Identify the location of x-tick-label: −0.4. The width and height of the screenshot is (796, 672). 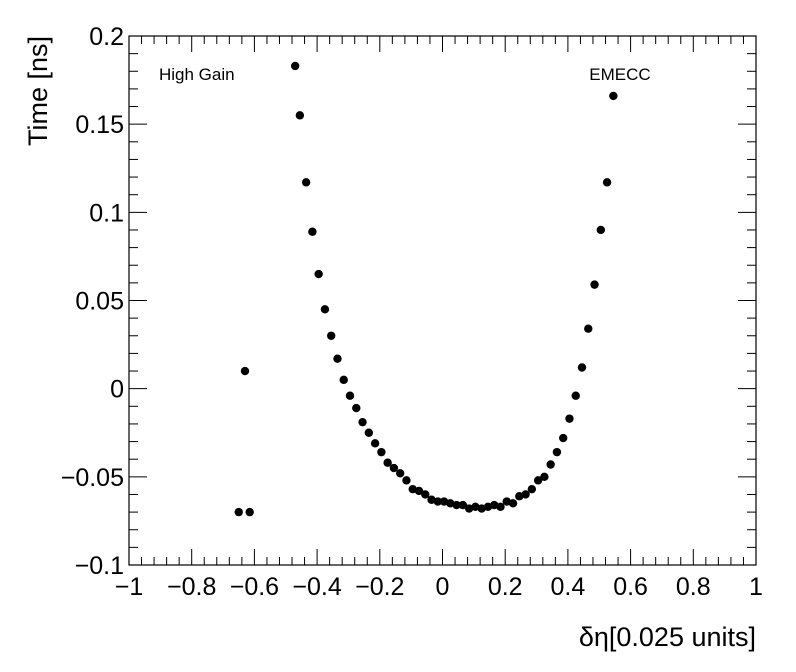
(316, 587).